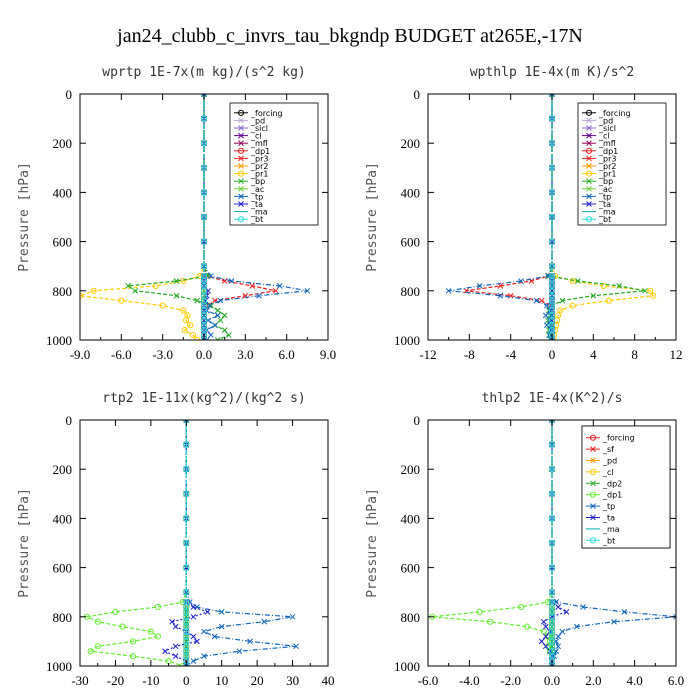 The image size is (700, 700). I want to click on legend-item: _bt, so click(596, 219).